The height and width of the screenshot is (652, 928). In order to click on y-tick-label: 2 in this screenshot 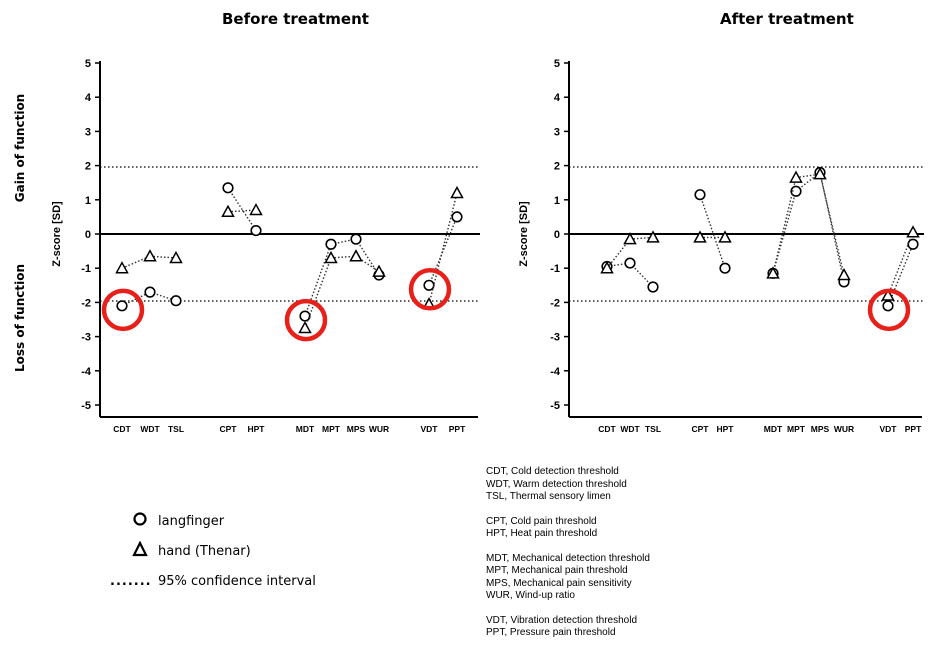, I will do `click(88, 167)`.